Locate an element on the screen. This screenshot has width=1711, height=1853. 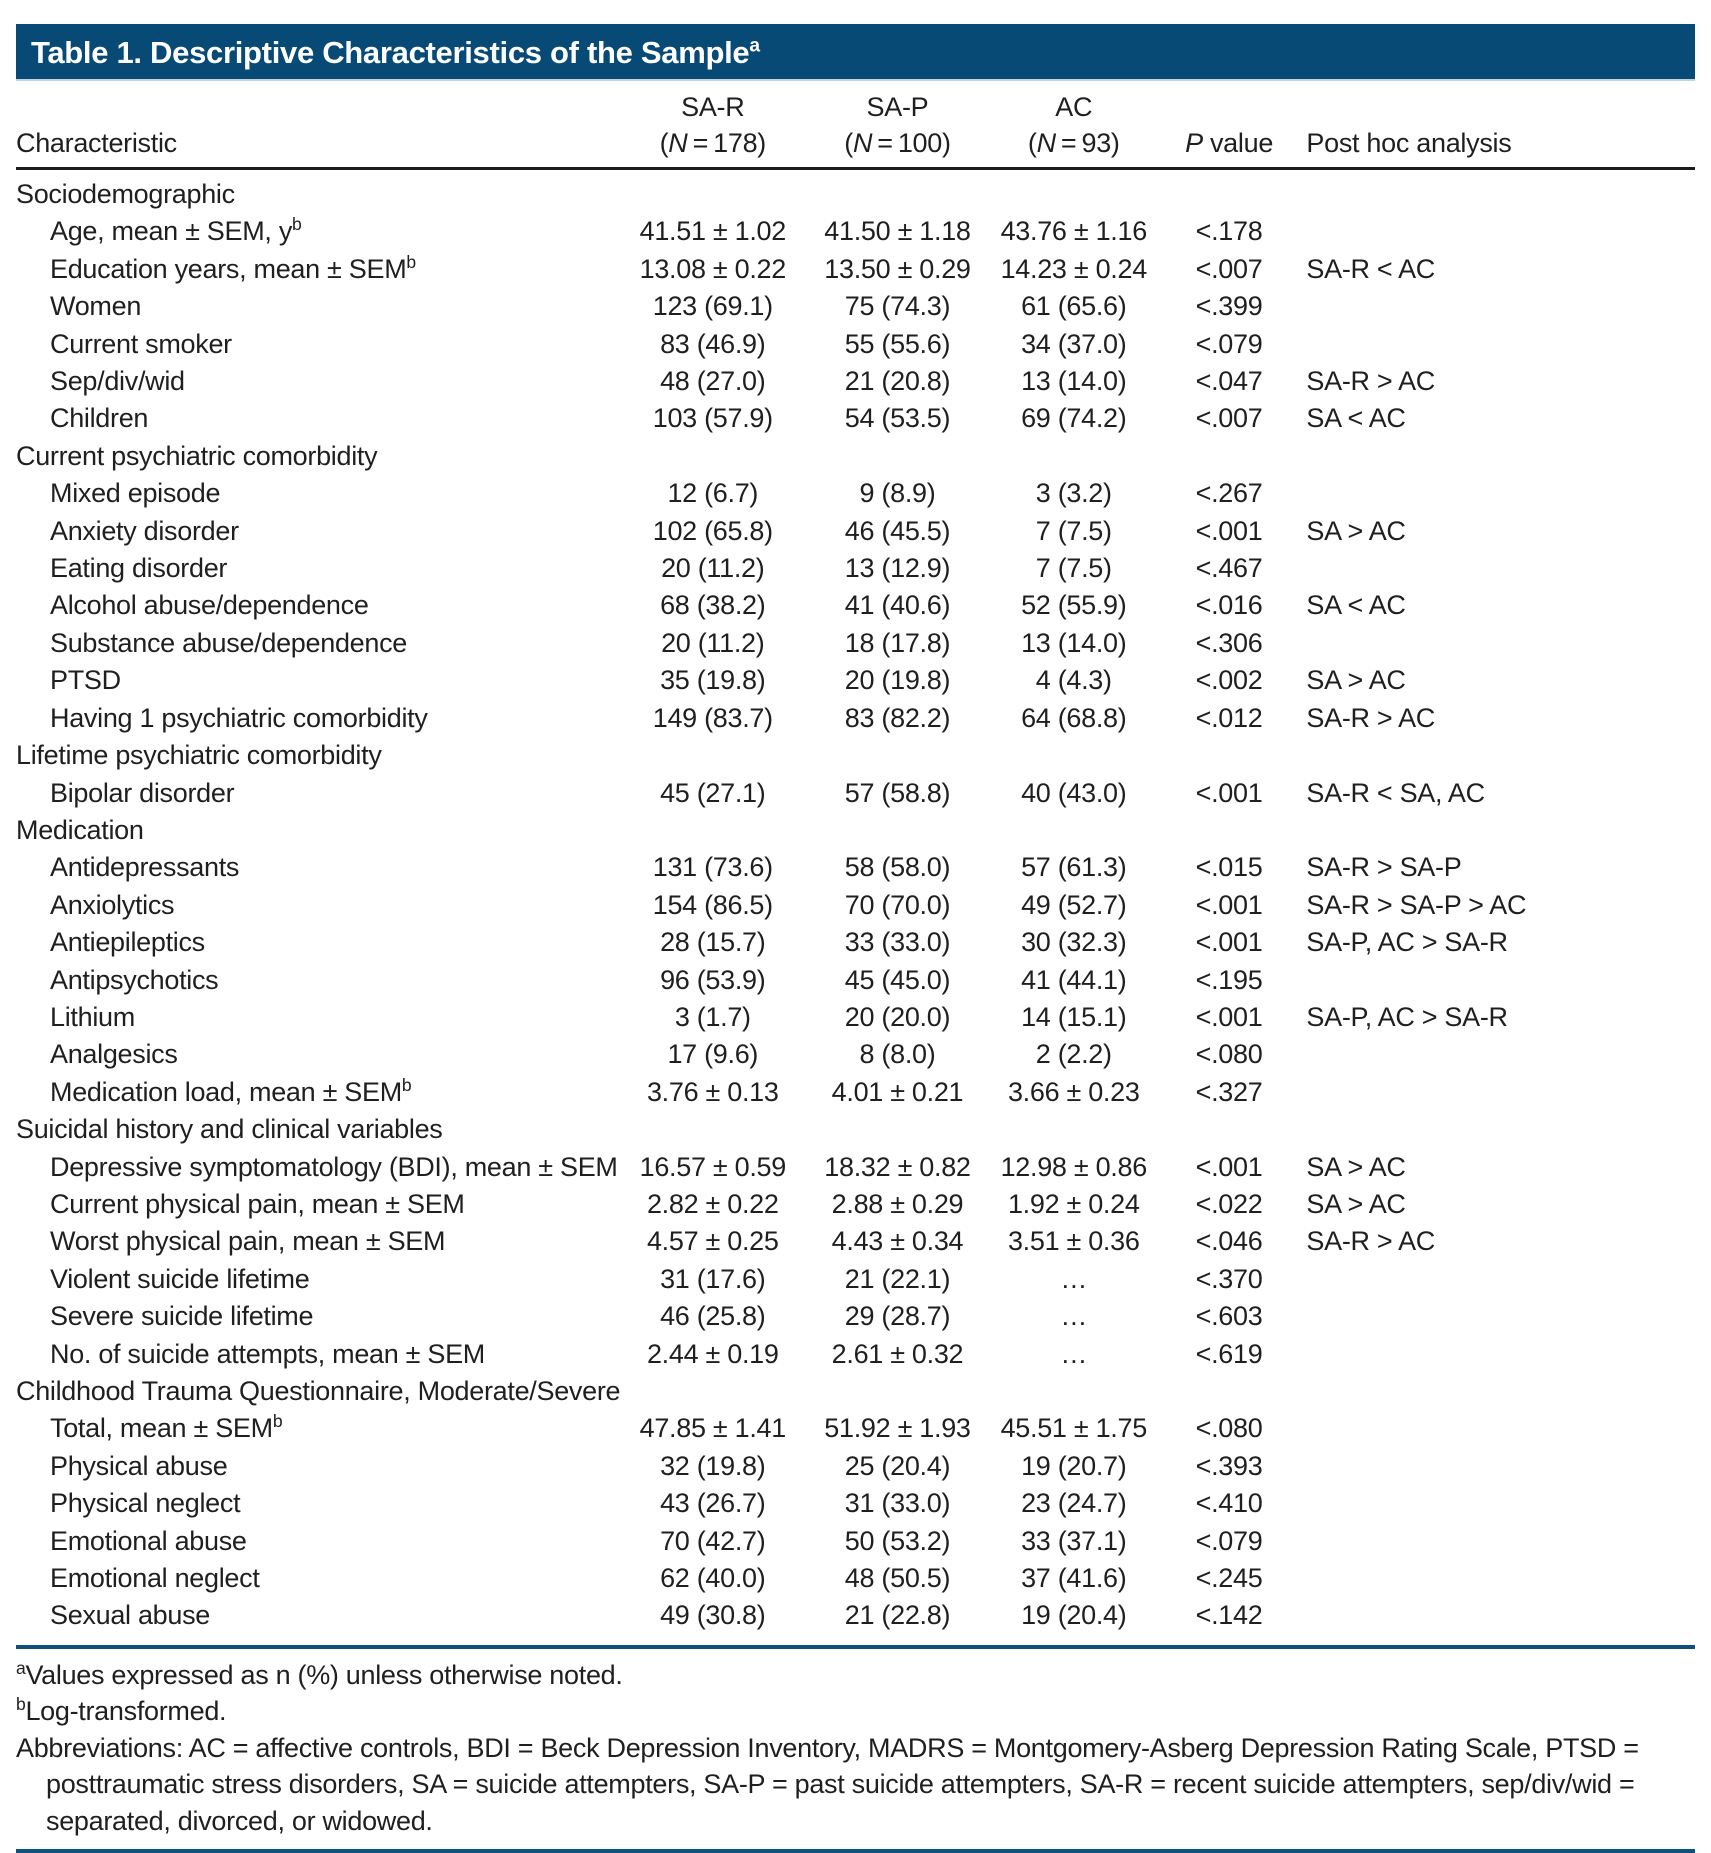
ac-value: 43.76 ± 1.16 is located at coordinates (1074, 231).